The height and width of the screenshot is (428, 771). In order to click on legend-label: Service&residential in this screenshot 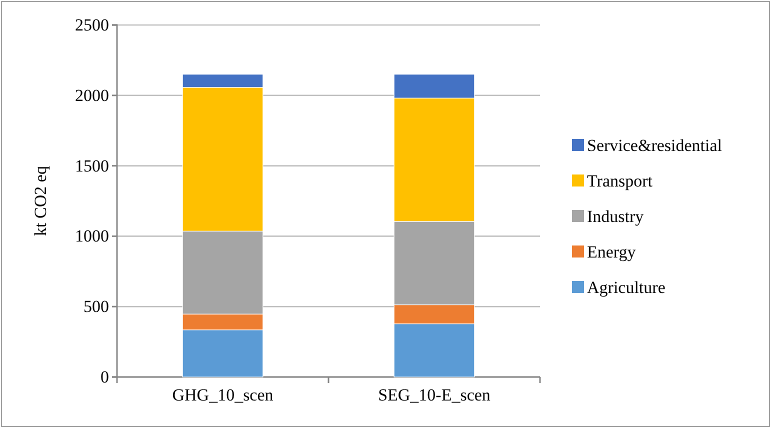, I will do `click(654, 145)`.